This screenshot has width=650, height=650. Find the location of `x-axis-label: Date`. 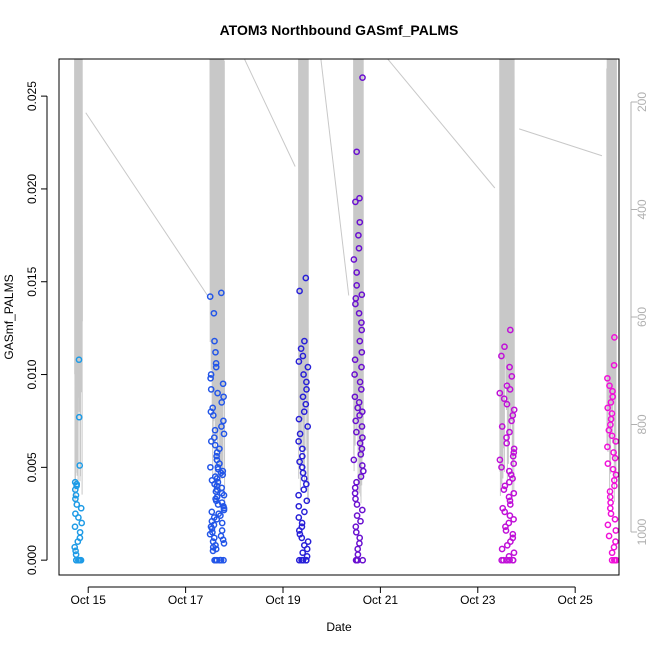

x-axis-label: Date is located at coordinates (339, 627).